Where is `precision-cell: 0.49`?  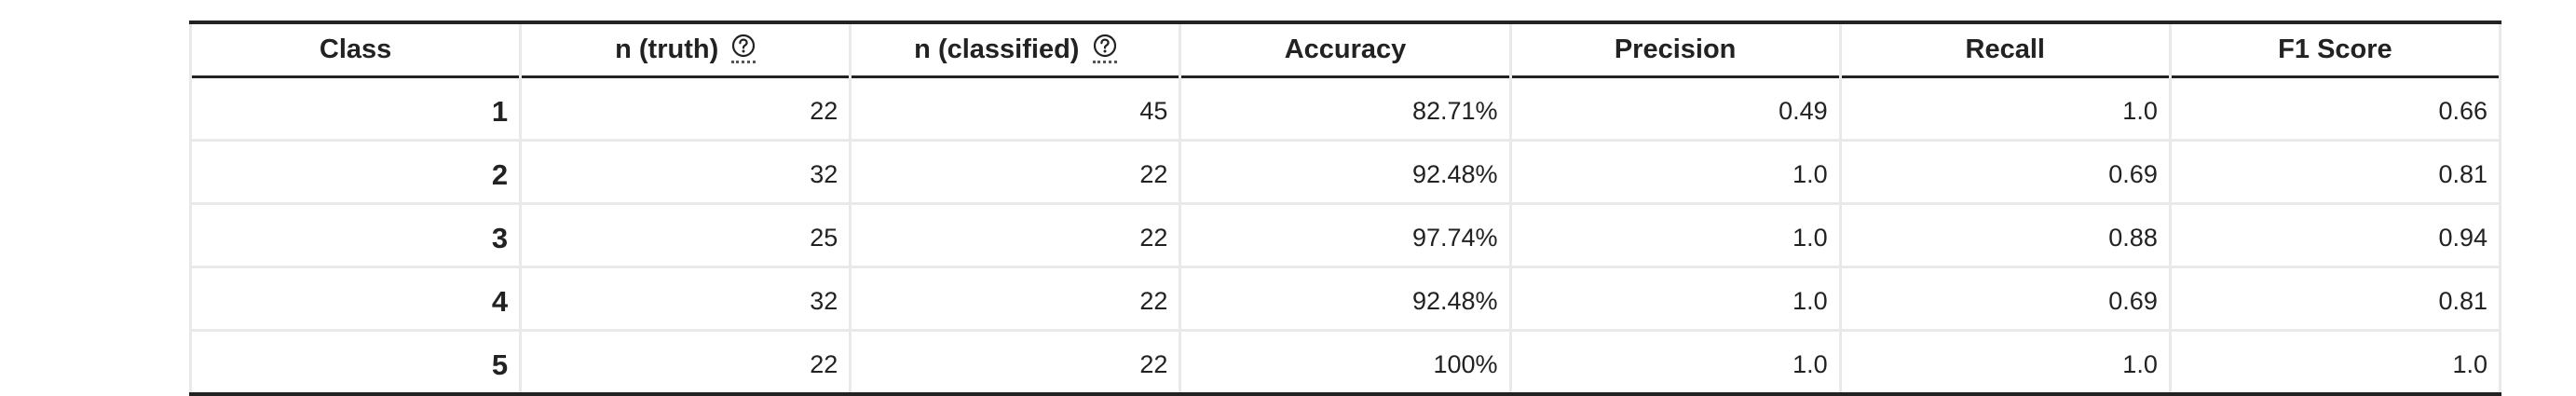
precision-cell: 0.49 is located at coordinates (1675, 109).